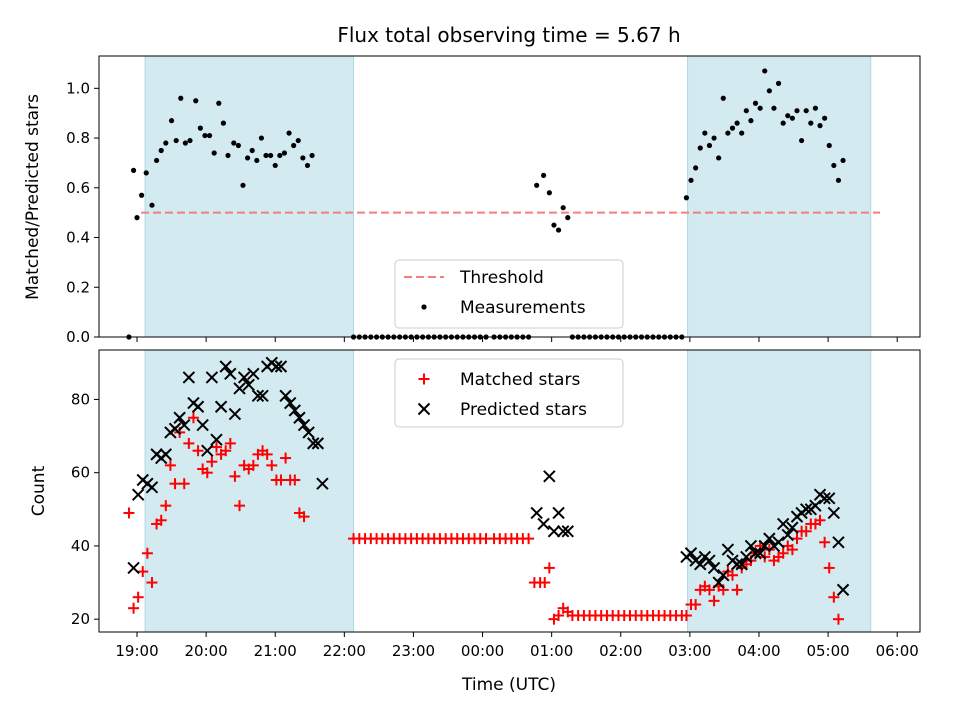  I want to click on y-tick-label: 60, so click(80, 473).